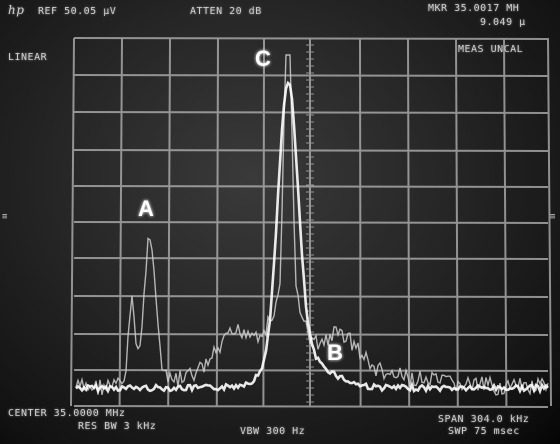 Image resolution: width=560 pixels, height=444 pixels. Describe the element at coordinates (273, 431) in the screenshot. I see `video-bandwidth: VBW 300 Hz` at that location.